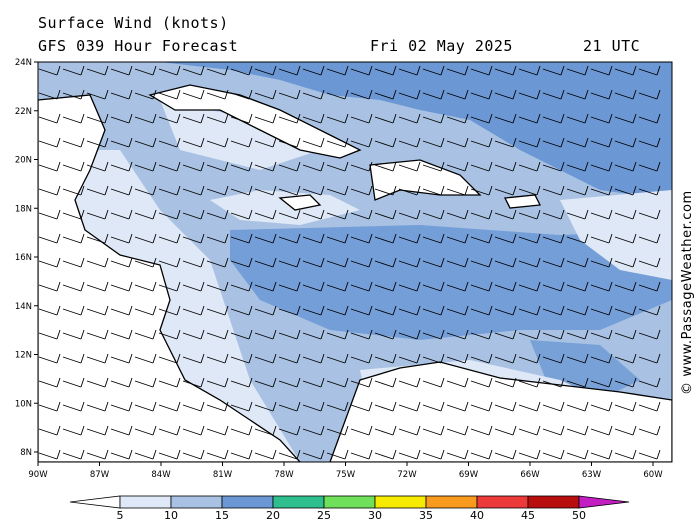  Describe the element at coordinates (23, 63) in the screenshot. I see `lat-label: 24N` at that location.